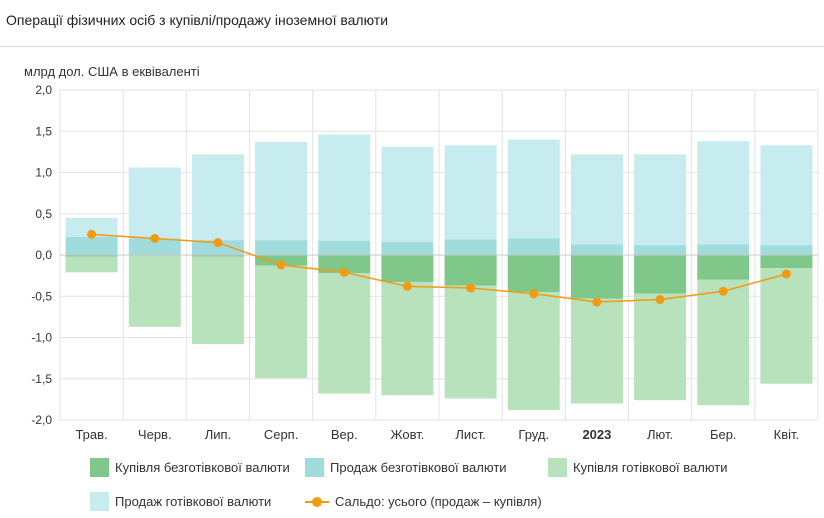 This screenshot has width=824, height=518. I want to click on legend-swatch-buy-cash, so click(557, 467).